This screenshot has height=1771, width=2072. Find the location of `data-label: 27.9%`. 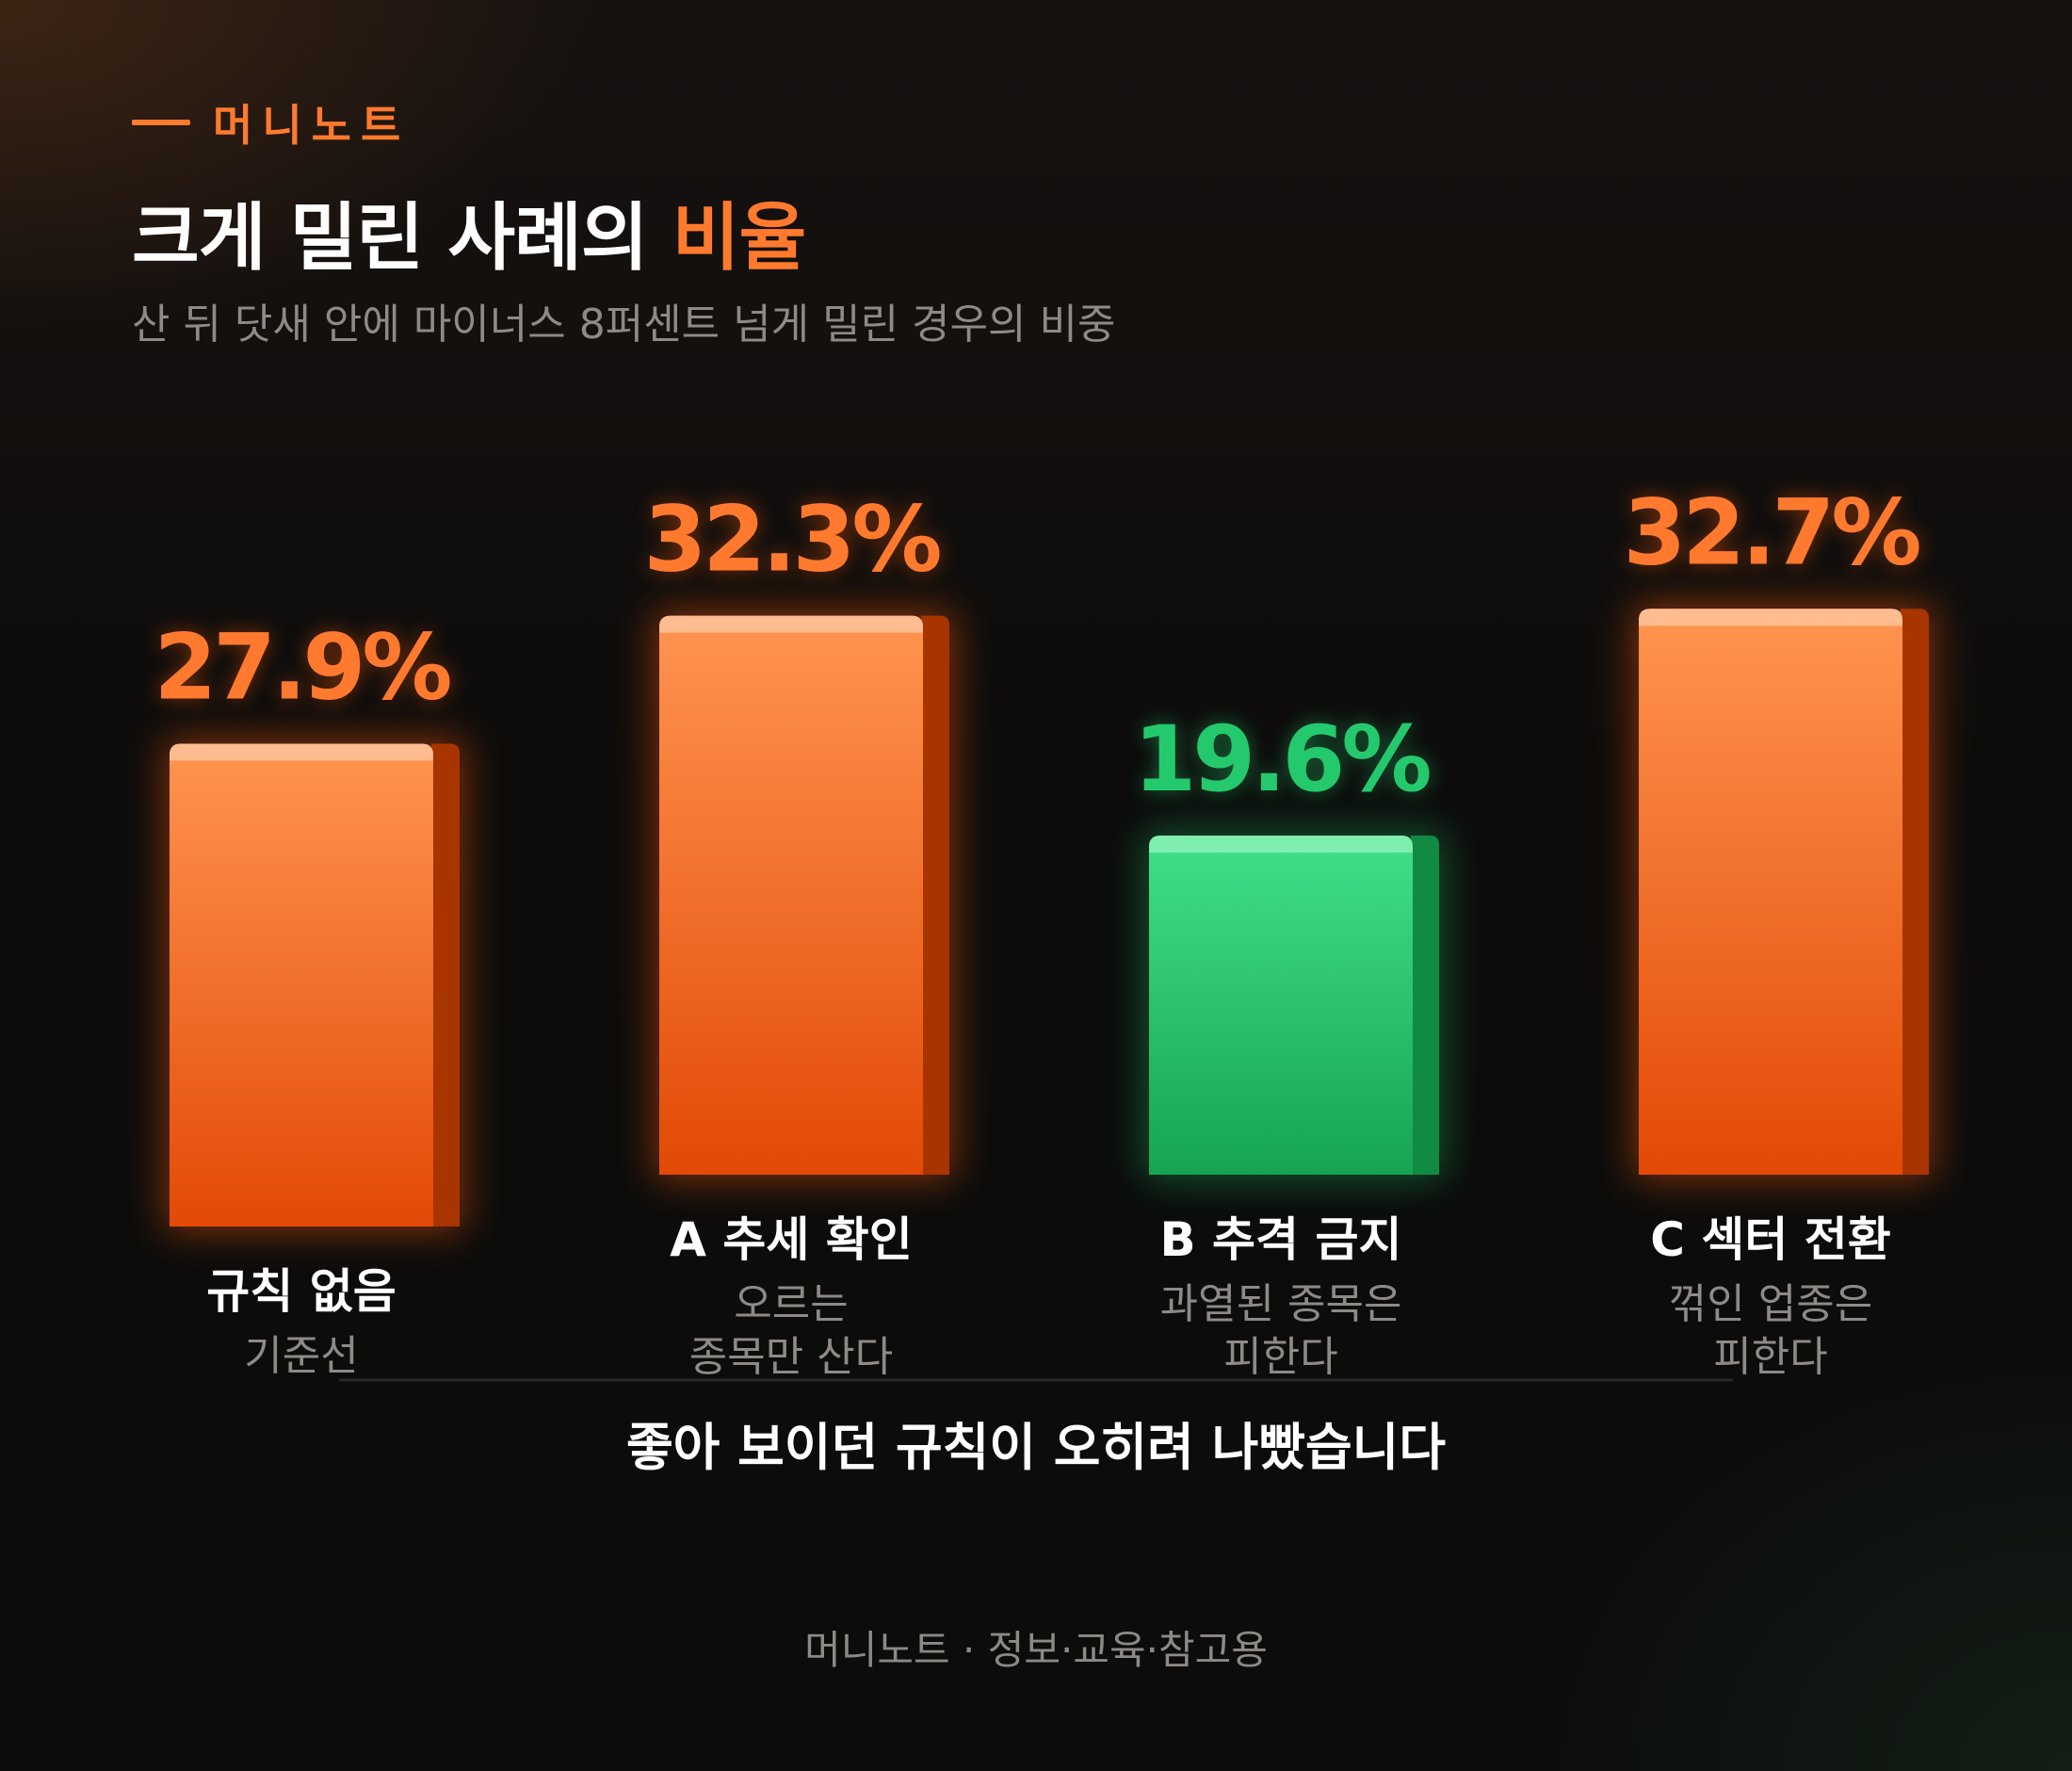

data-label: 27.9% is located at coordinates (302, 667).